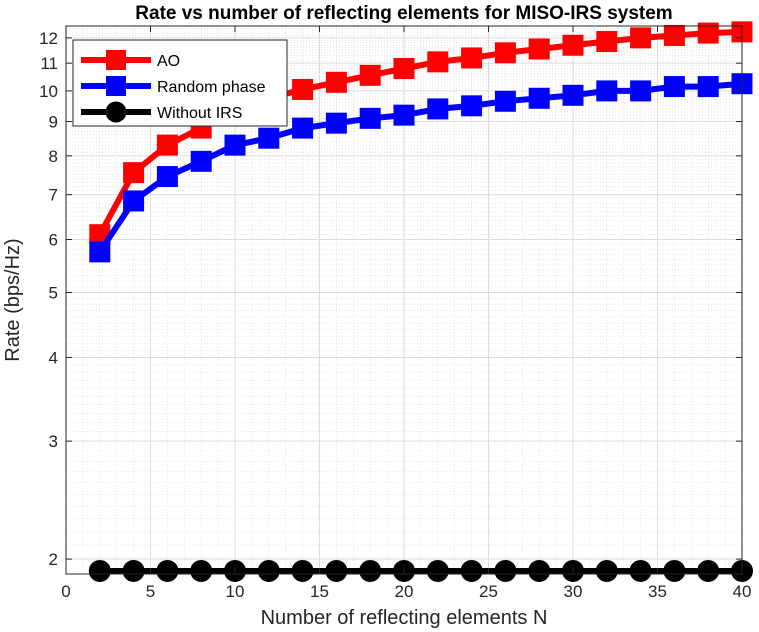  Describe the element at coordinates (65, 591) in the screenshot. I see `x-tick-label: 0` at that location.